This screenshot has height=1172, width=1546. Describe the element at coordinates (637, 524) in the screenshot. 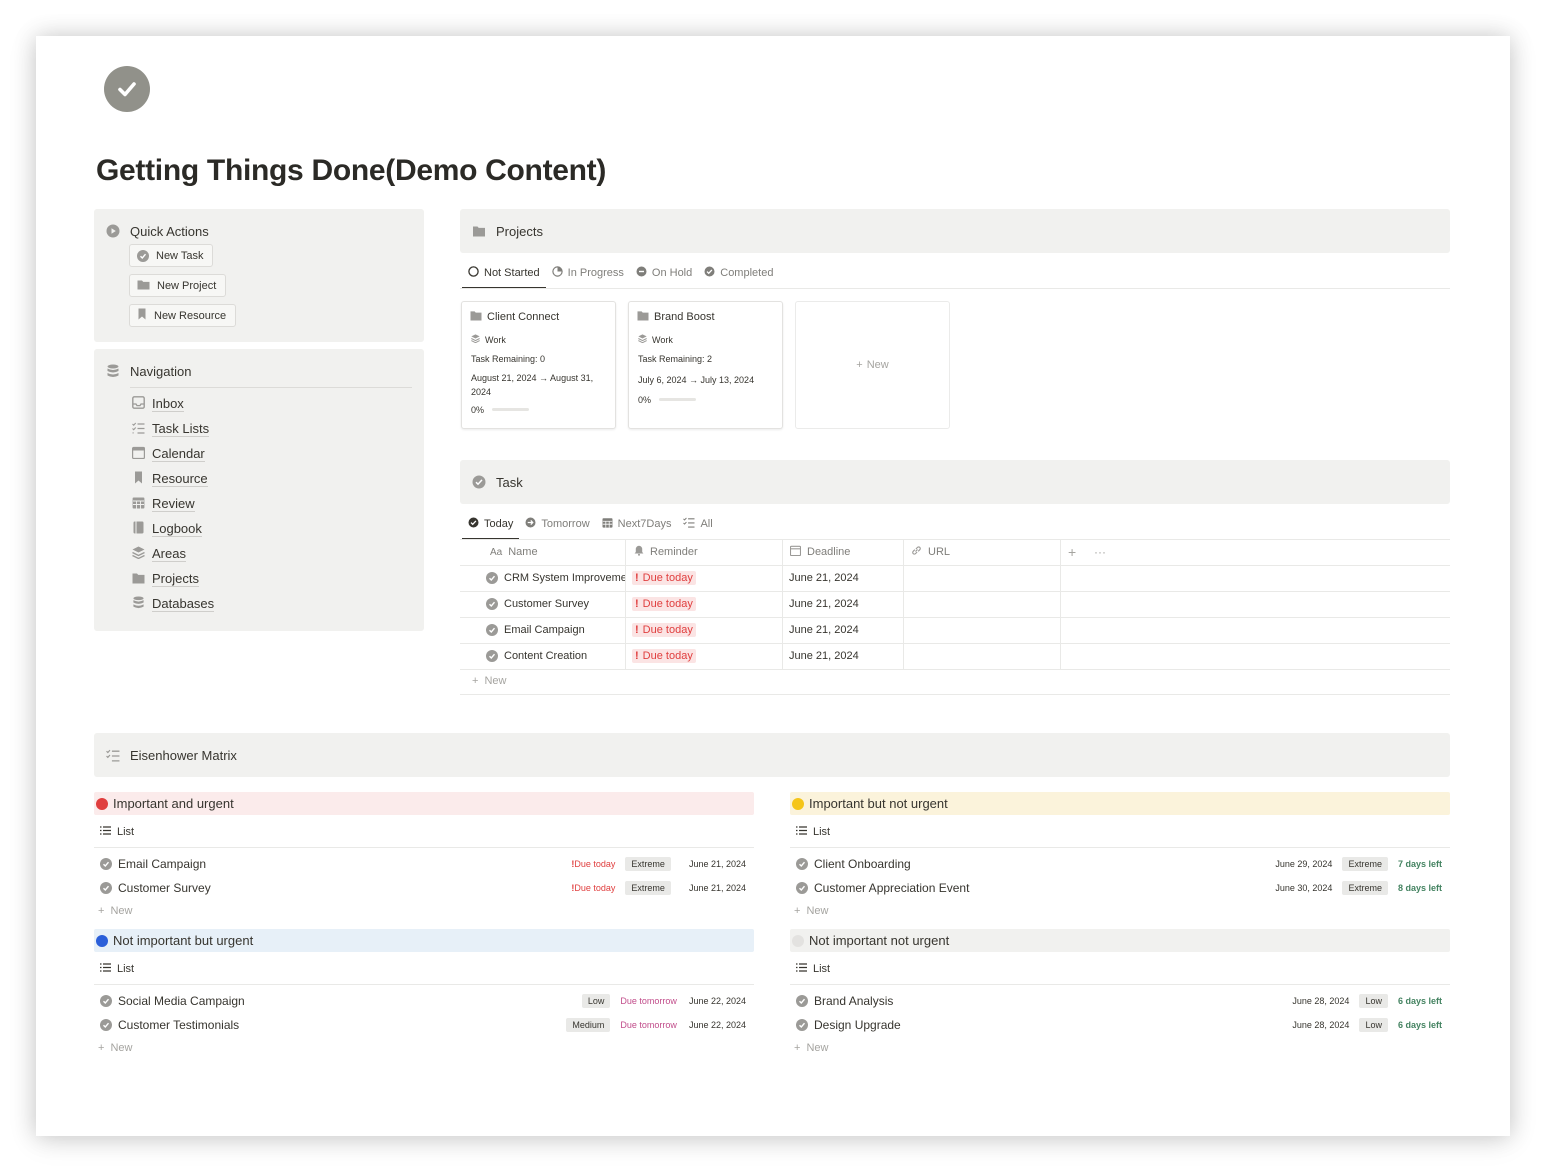

I see `tab-next7days: Next7Days` at that location.